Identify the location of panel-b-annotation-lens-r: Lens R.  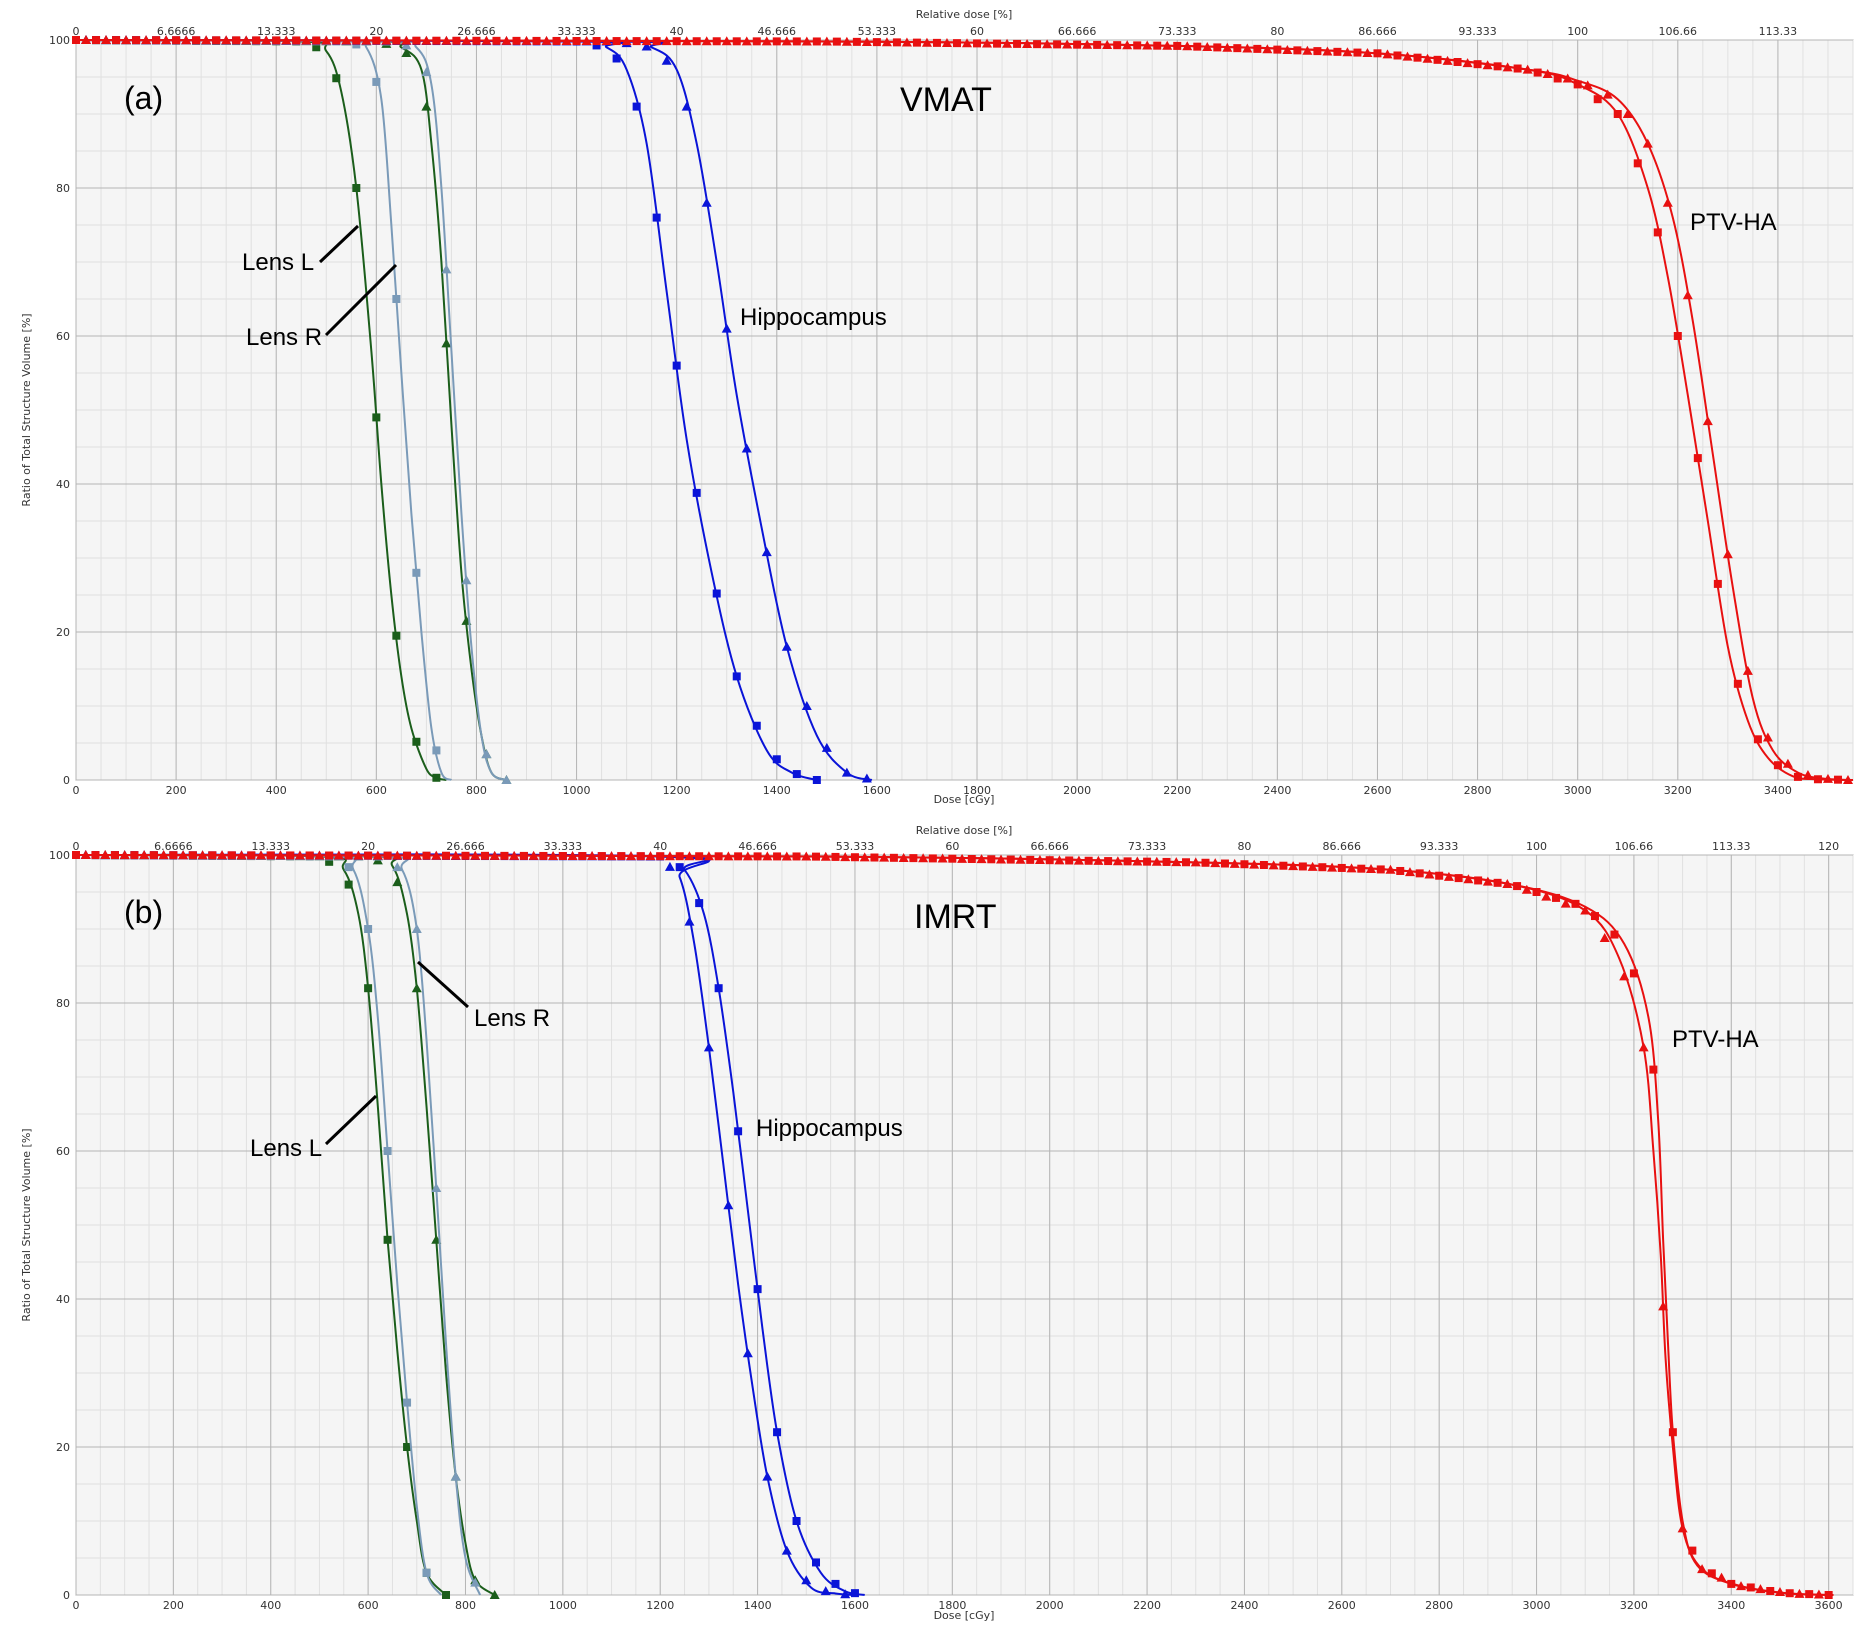
(512, 1018).